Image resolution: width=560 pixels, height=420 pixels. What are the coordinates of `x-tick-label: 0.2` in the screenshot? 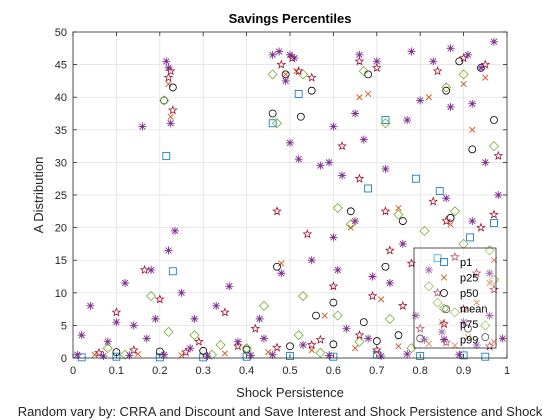 It's located at (159, 371).